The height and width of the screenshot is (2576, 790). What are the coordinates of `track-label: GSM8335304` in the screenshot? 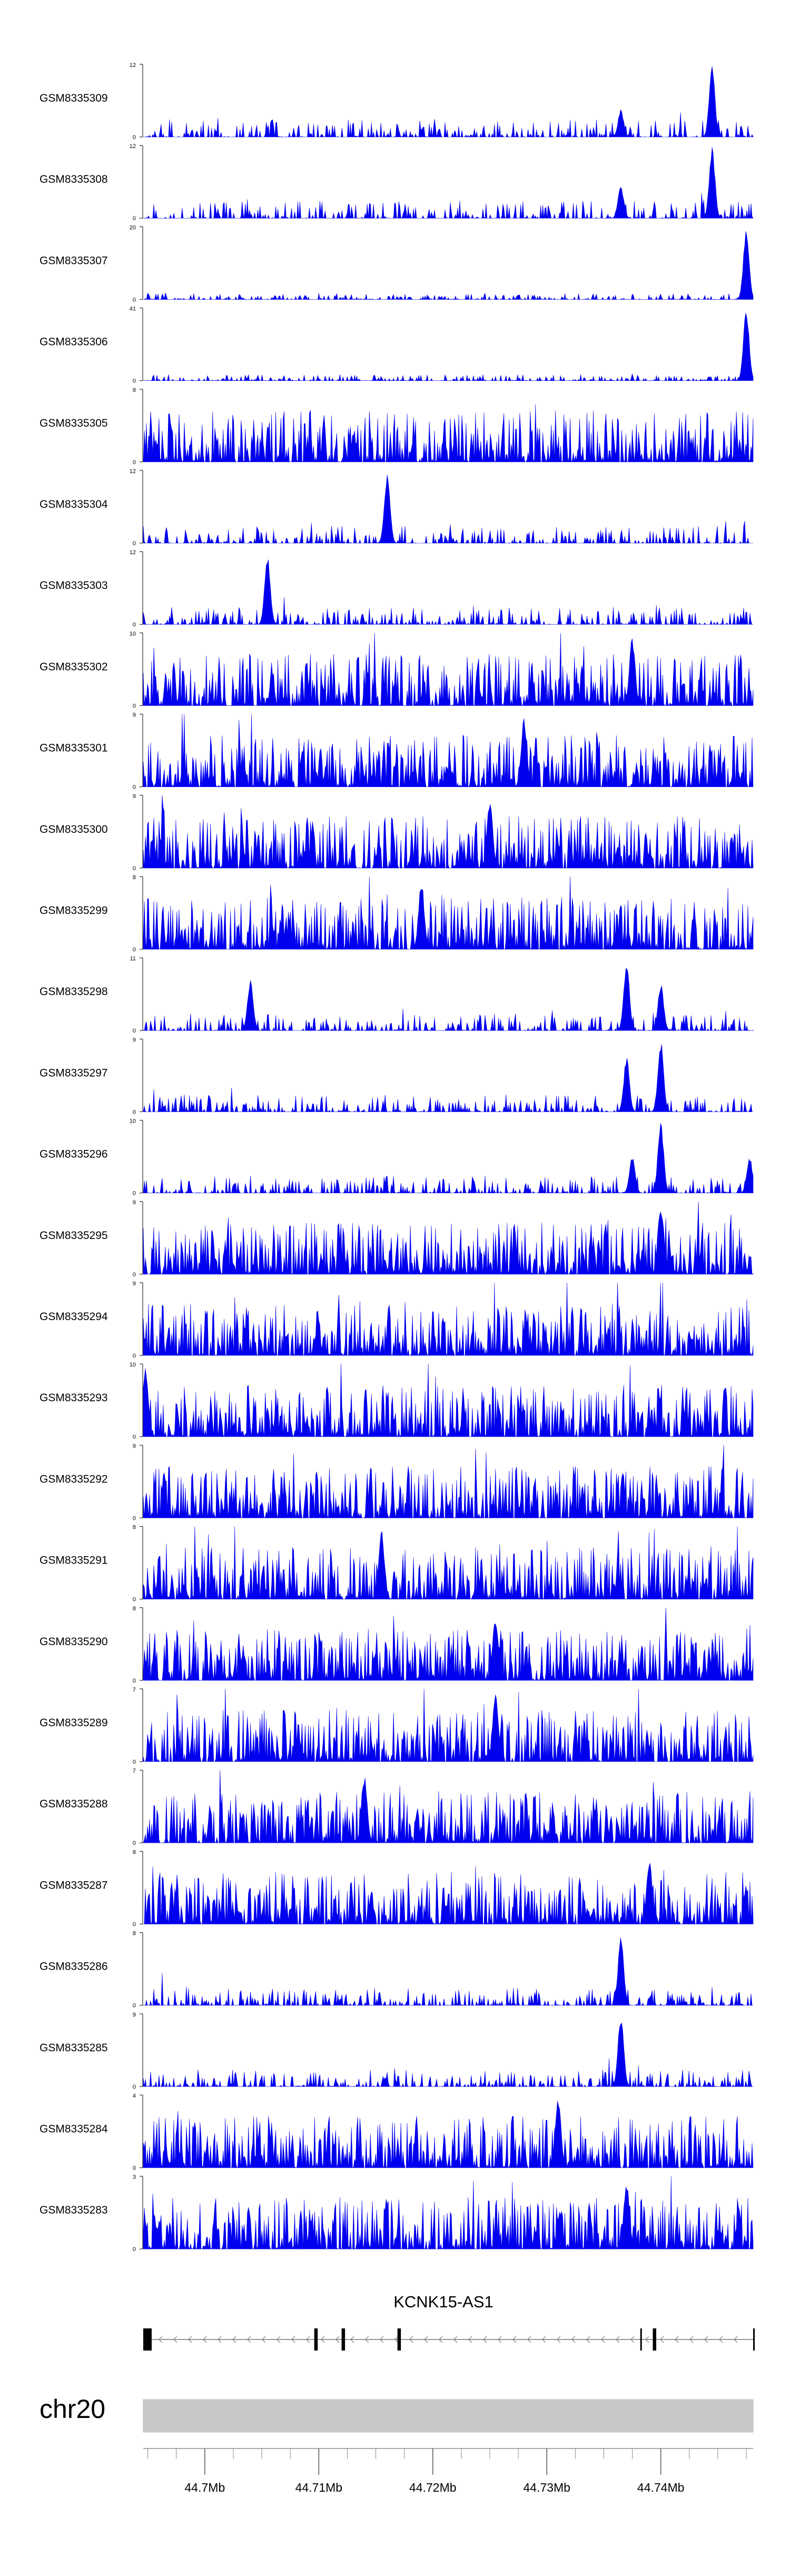 It's located at (73, 504).